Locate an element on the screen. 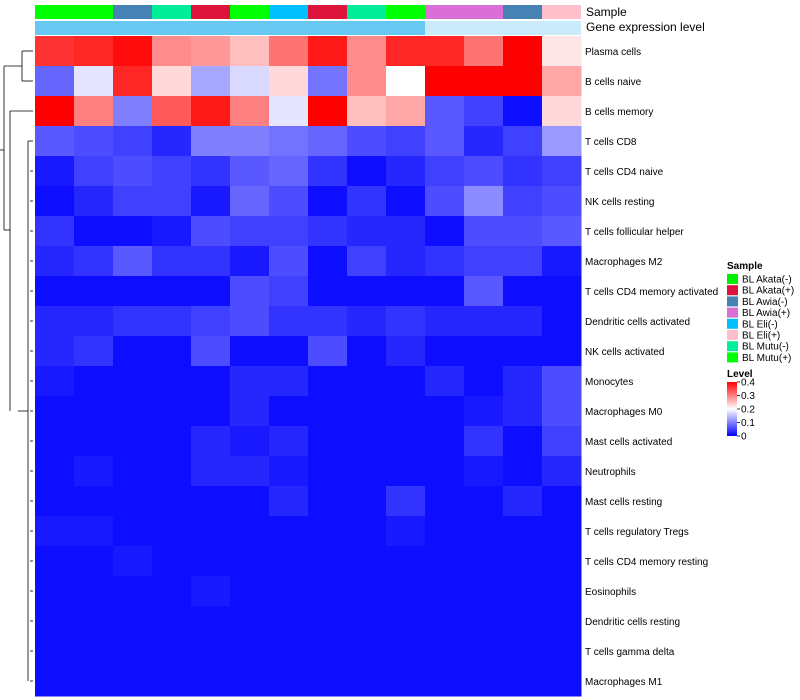  level-colorbar is located at coordinates (732, 409).